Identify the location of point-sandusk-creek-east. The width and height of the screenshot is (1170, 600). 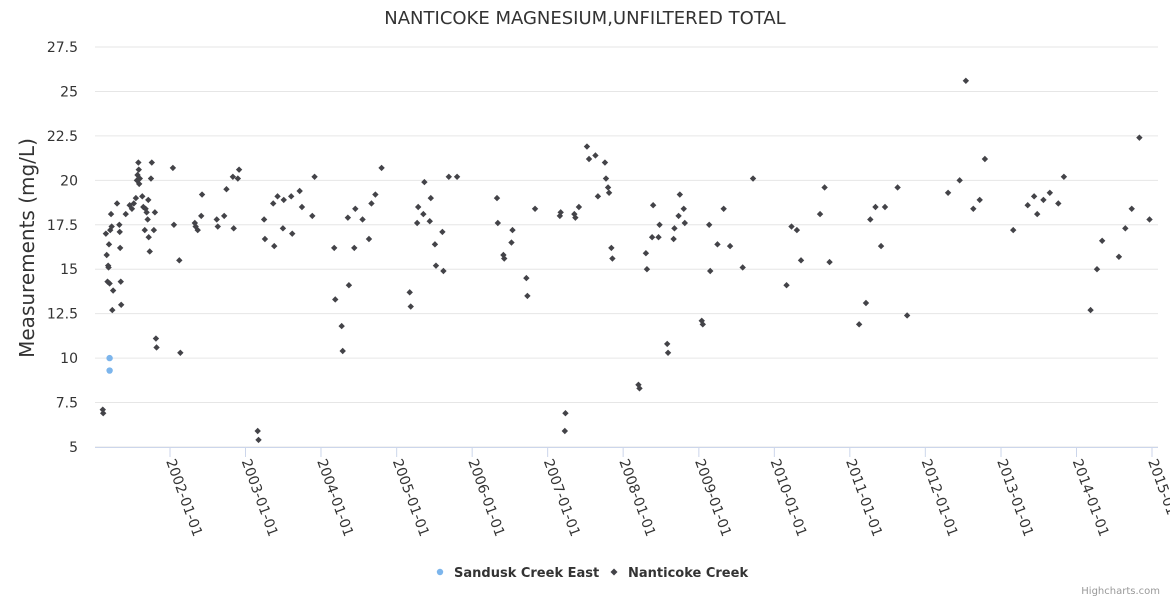
(109, 370).